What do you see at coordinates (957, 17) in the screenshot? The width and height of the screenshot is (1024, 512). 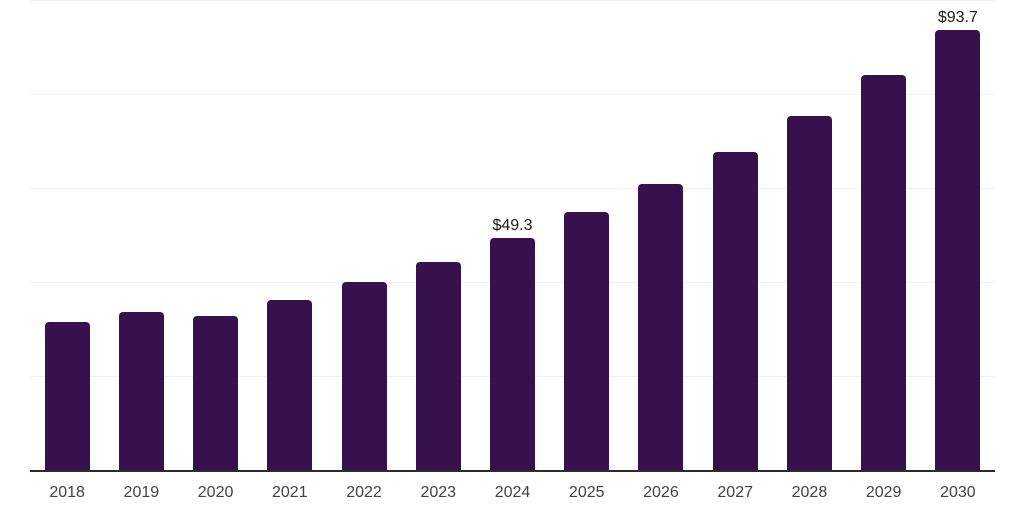 I see `bar-value-label-2030: $93.7` at bounding box center [957, 17].